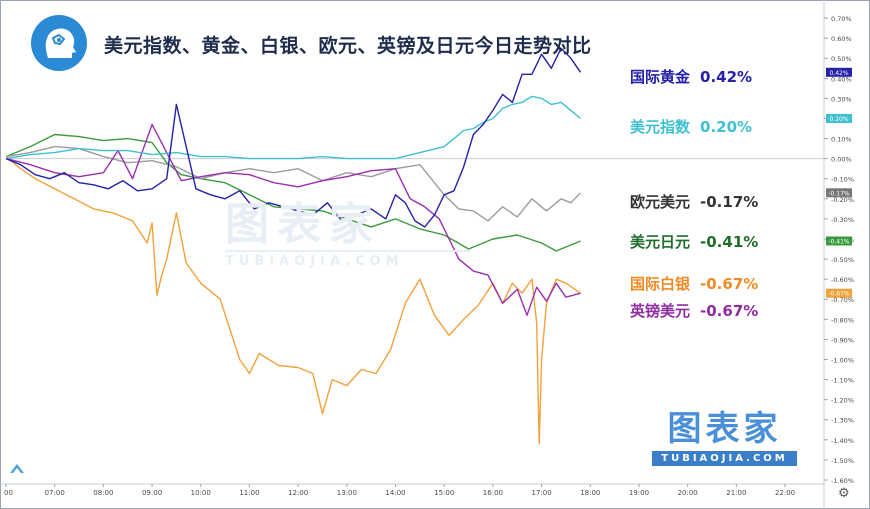 The image size is (870, 509). Describe the element at coordinates (842, 300) in the screenshot. I see `y-tick-label: -0.70%` at that location.